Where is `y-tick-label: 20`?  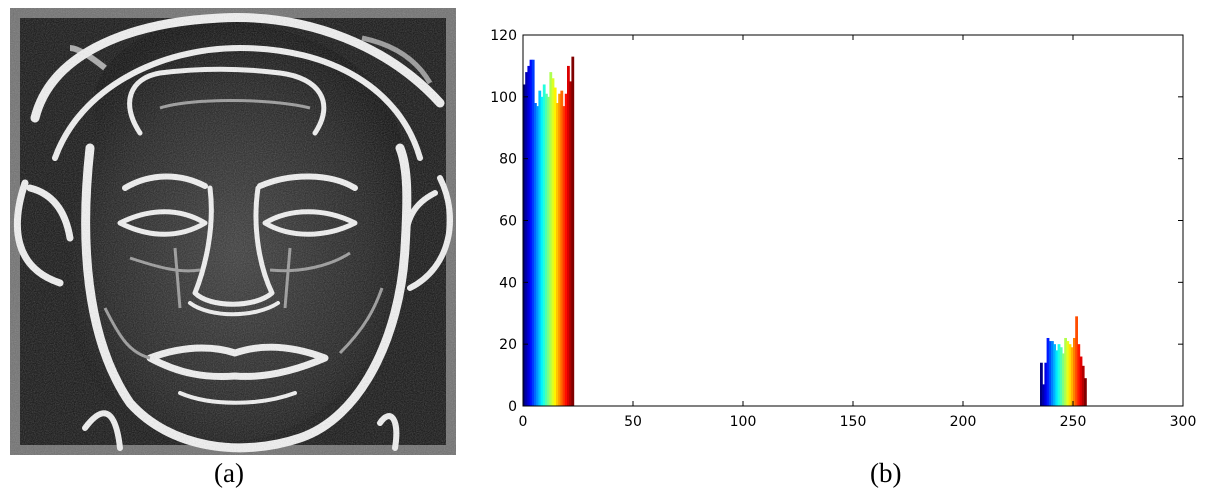 y-tick-label: 20 is located at coordinates (508, 345).